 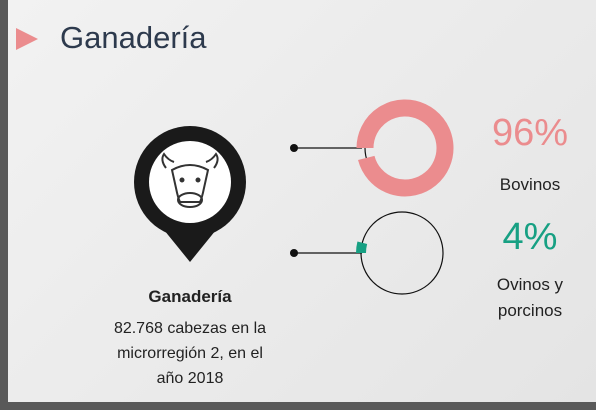 What do you see at coordinates (530, 133) in the screenshot?
I see `value-label: 96%` at bounding box center [530, 133].